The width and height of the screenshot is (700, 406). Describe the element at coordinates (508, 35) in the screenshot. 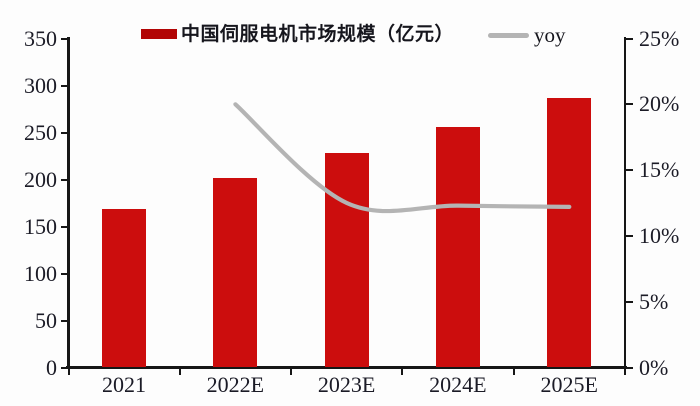

I see `legend-line-swatch` at that location.